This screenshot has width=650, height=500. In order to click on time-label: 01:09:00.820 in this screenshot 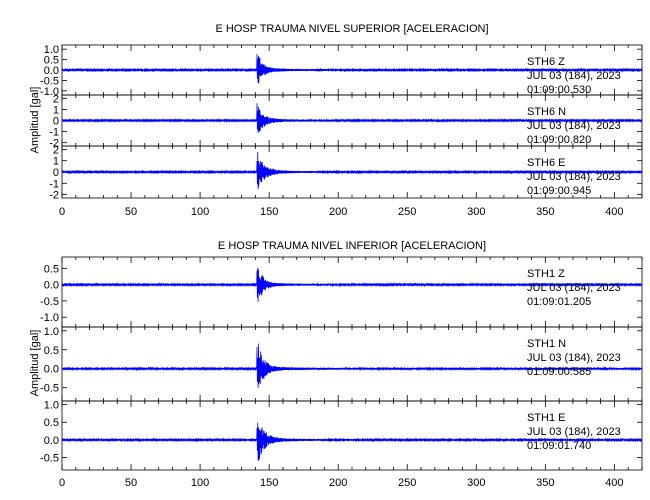, I will do `click(559, 140)`.